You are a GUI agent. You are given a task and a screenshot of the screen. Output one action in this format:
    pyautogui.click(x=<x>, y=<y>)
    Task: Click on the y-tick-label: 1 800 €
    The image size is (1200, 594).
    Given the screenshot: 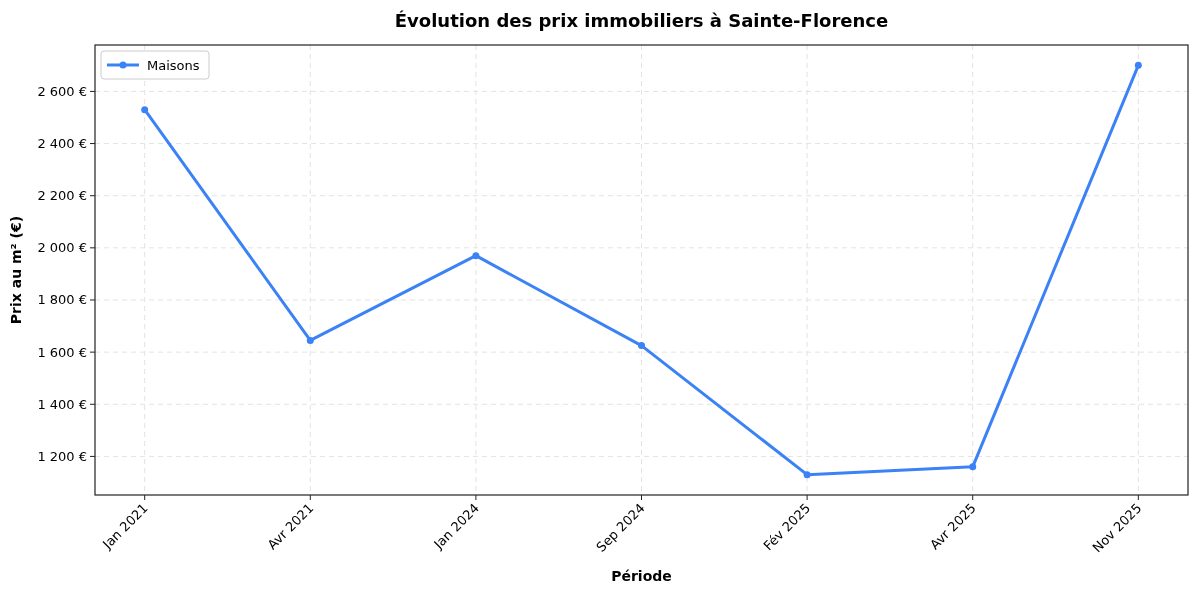 What is the action you would take?
    pyautogui.click(x=62, y=300)
    